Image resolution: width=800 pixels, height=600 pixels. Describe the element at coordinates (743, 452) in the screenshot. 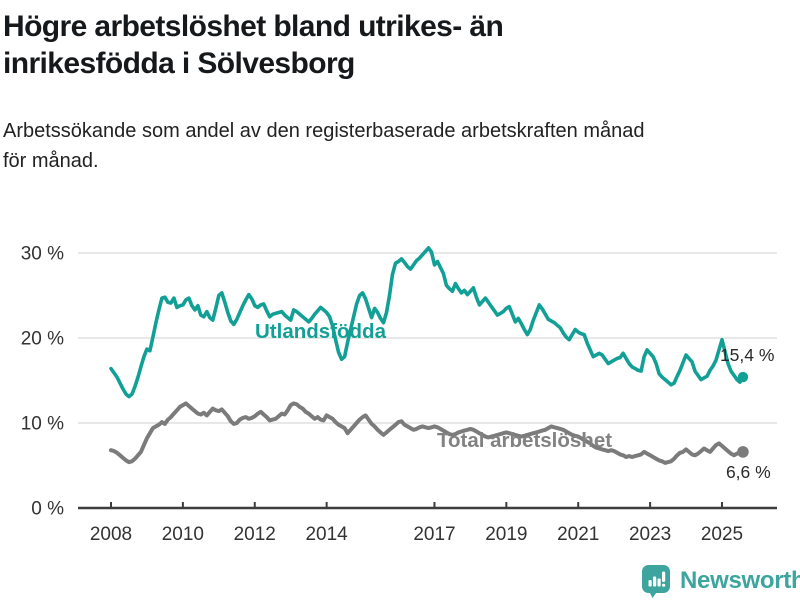

I see `series-end-dot-total` at that location.